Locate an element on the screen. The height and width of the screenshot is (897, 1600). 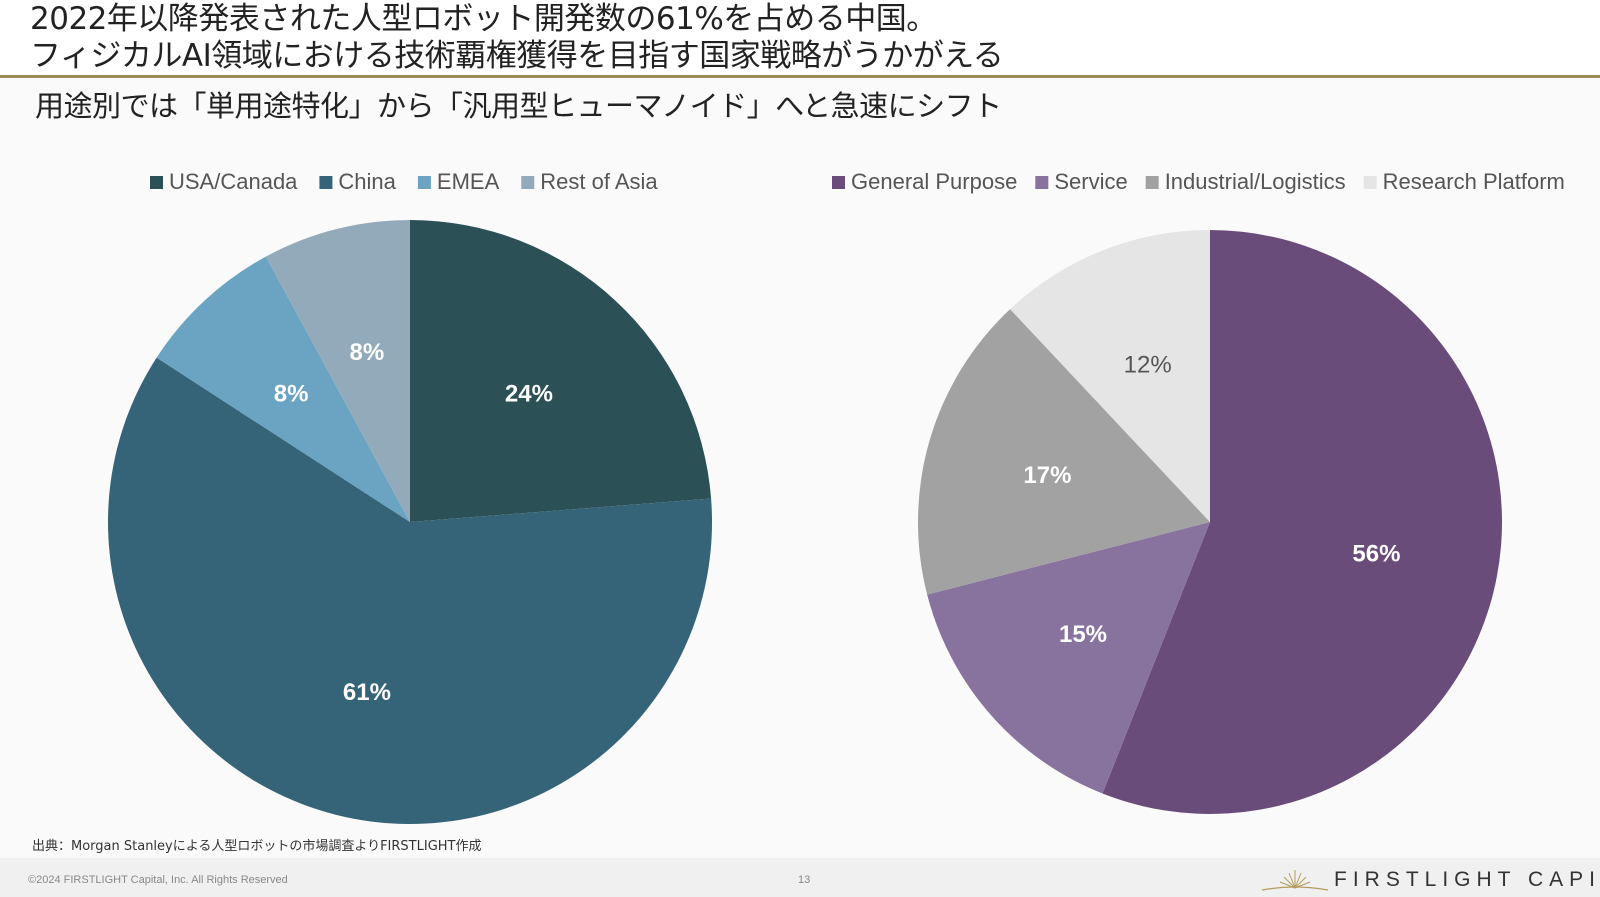
data-label-general-purpose: 56% is located at coordinates (1376, 554).